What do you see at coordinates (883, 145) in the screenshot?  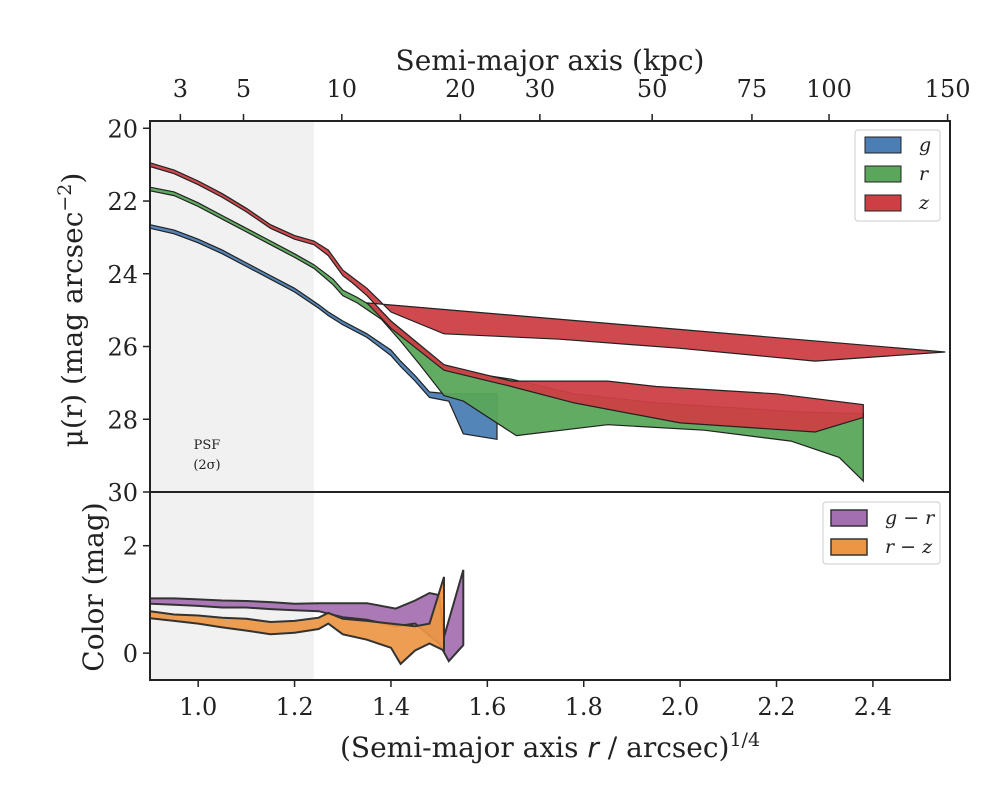 I see `legend-swatch-g` at bounding box center [883, 145].